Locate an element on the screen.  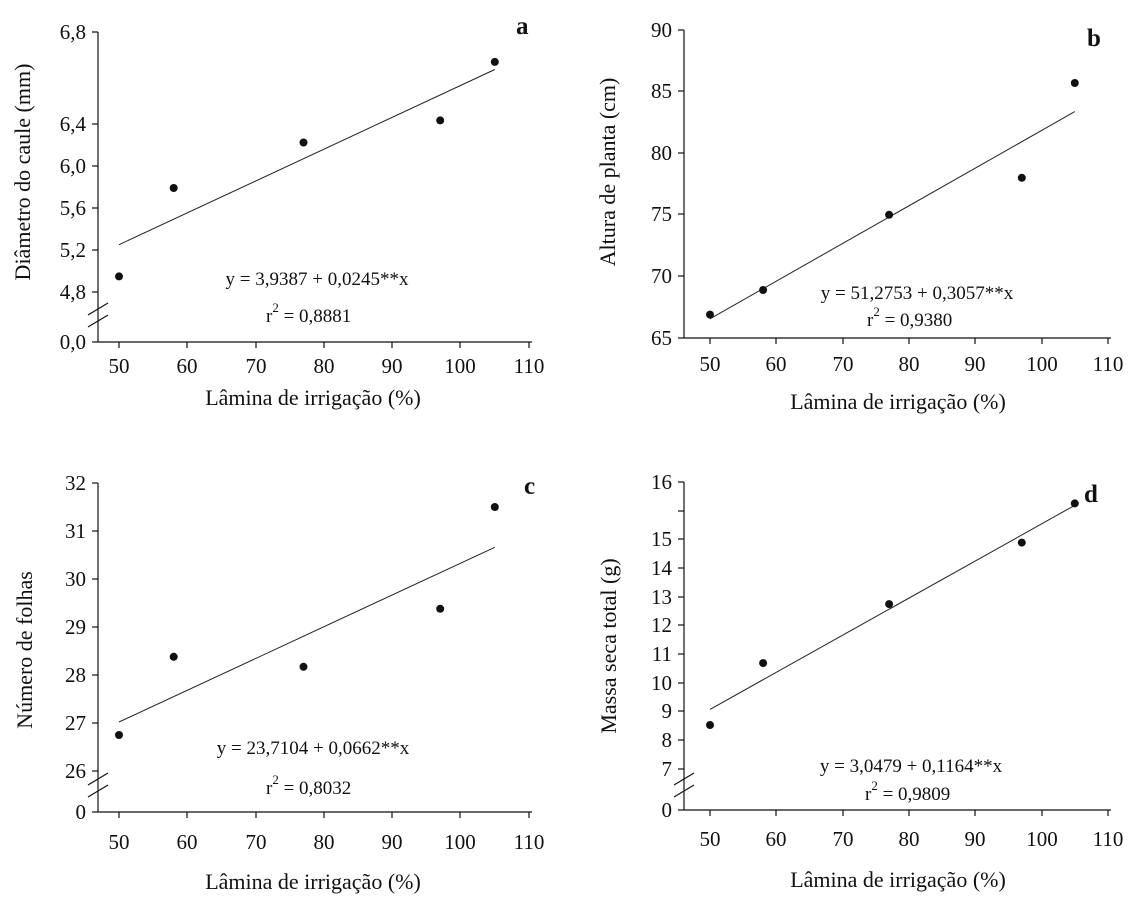
regression-equation: y = 51,2753 + 0,3057**x is located at coordinates (917, 293).